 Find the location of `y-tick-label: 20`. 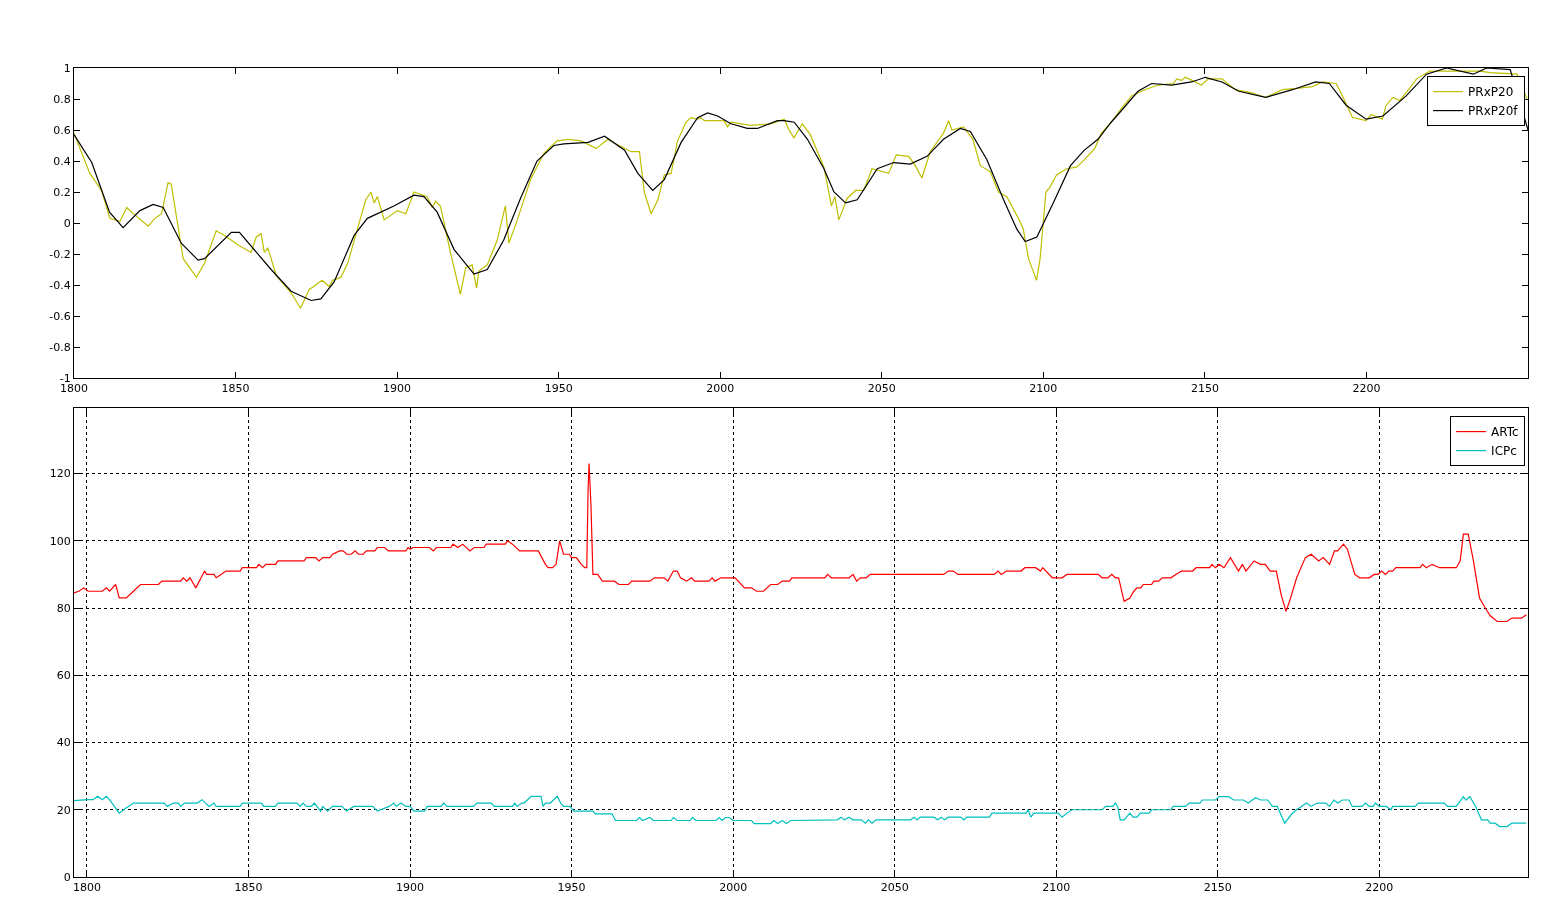

y-tick-label: 20 is located at coordinates (63, 810).